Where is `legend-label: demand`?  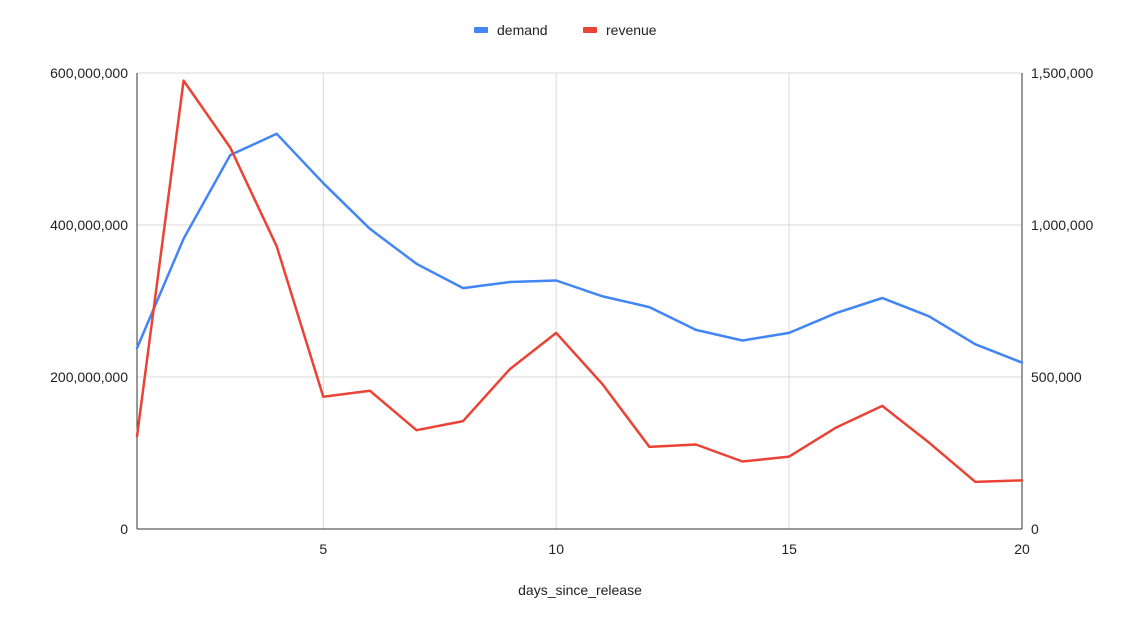
legend-label: demand is located at coordinates (522, 30).